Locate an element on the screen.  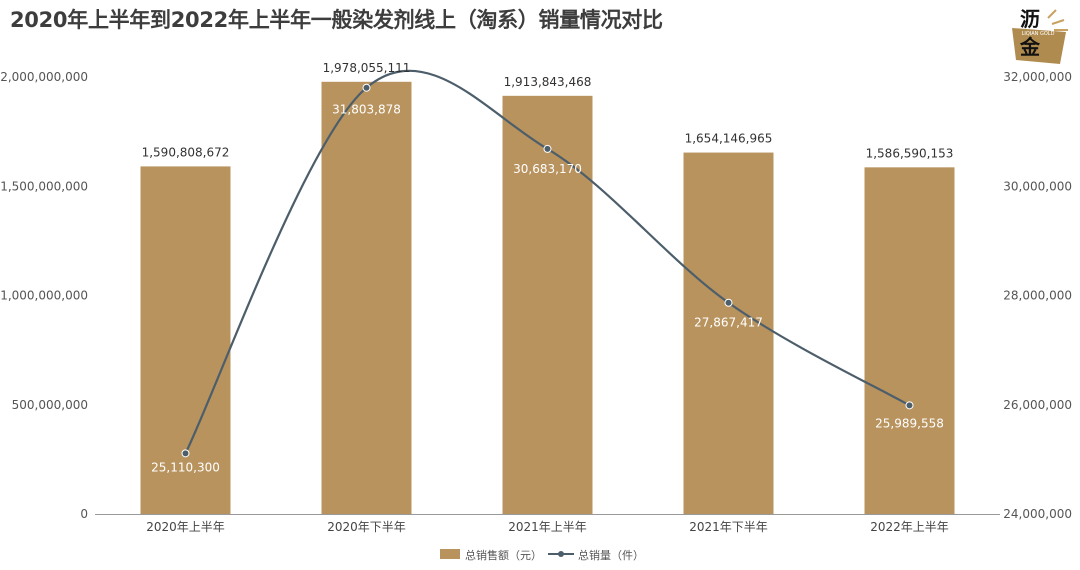
logo-badge is located at coordinates (1039, 46).